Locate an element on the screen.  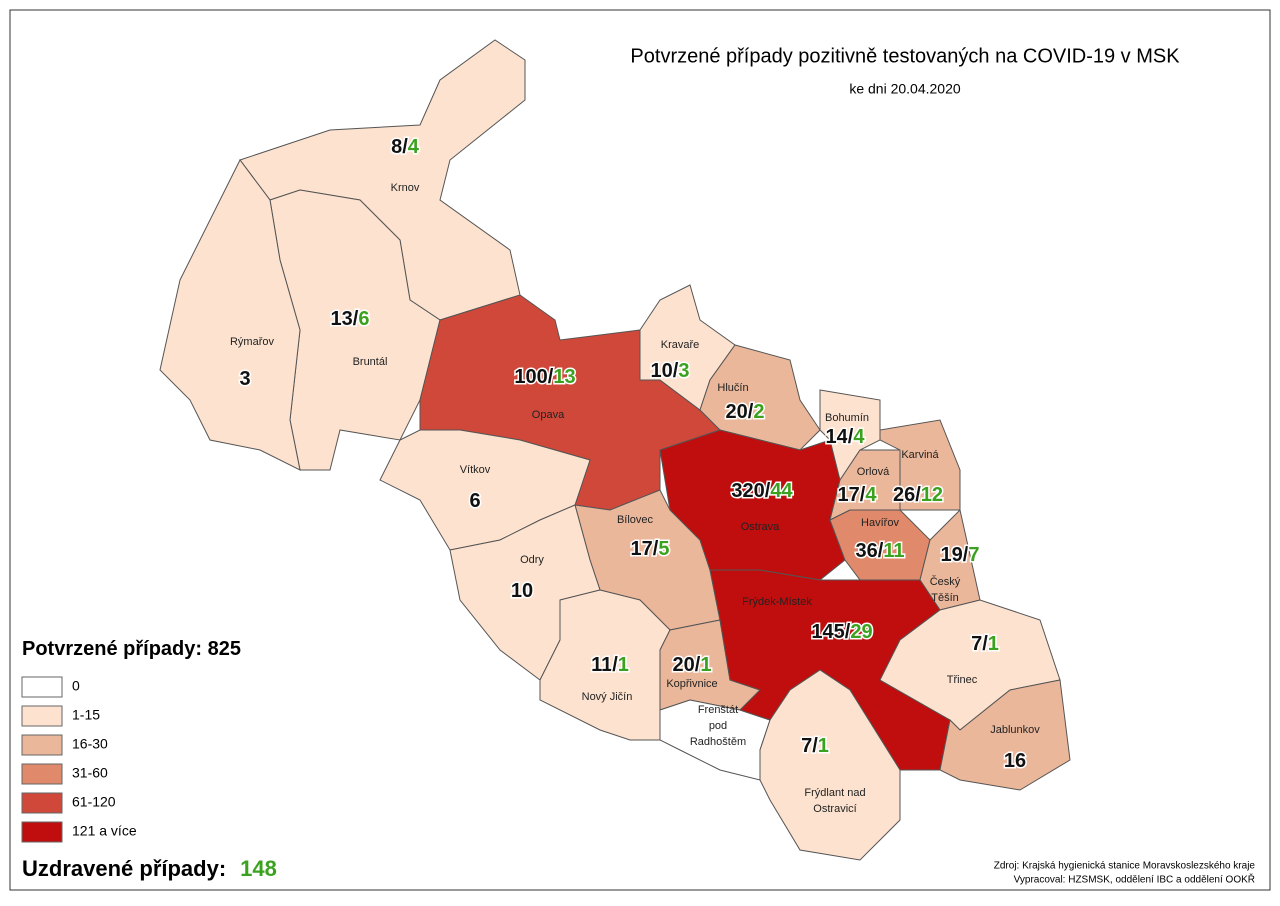
region-name: Ostrava is located at coordinates (760, 527).